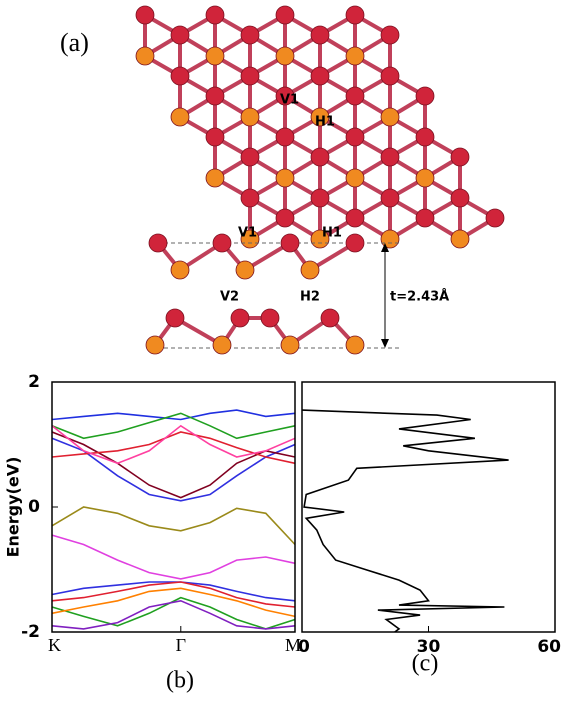 This screenshot has height=705, width=567. Describe the element at coordinates (54, 645) in the screenshot. I see `x-tick-label: K` at that location.